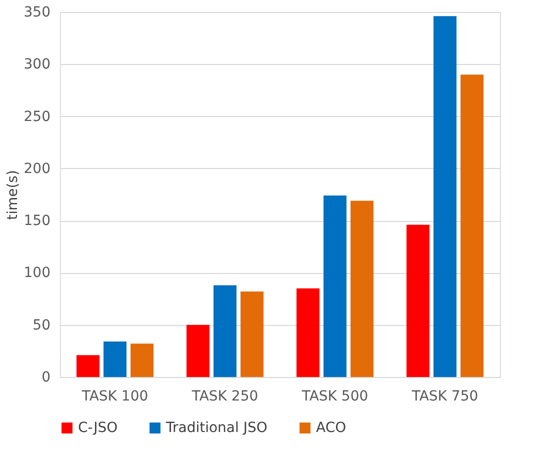  I want to click on y-tick-label: 100, so click(37, 273).